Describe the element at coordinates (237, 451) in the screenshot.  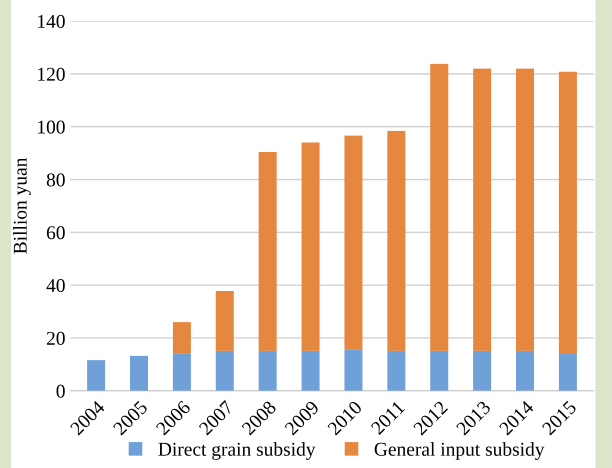
I see `legend-label: Direct grain subsidy` at that location.